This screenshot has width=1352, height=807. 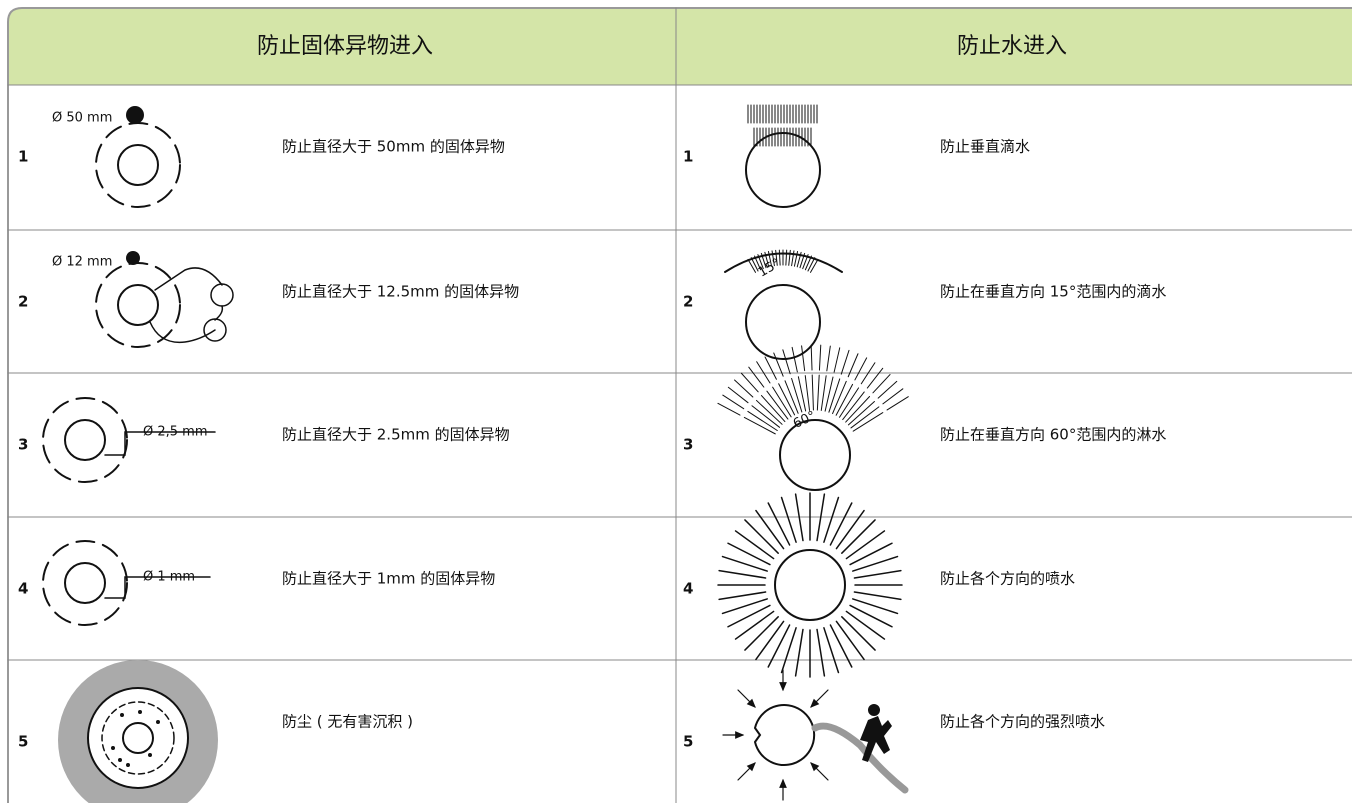 What do you see at coordinates (1007, 579) in the screenshot?
I see `row-description: 防止各个方向的喷水` at bounding box center [1007, 579].